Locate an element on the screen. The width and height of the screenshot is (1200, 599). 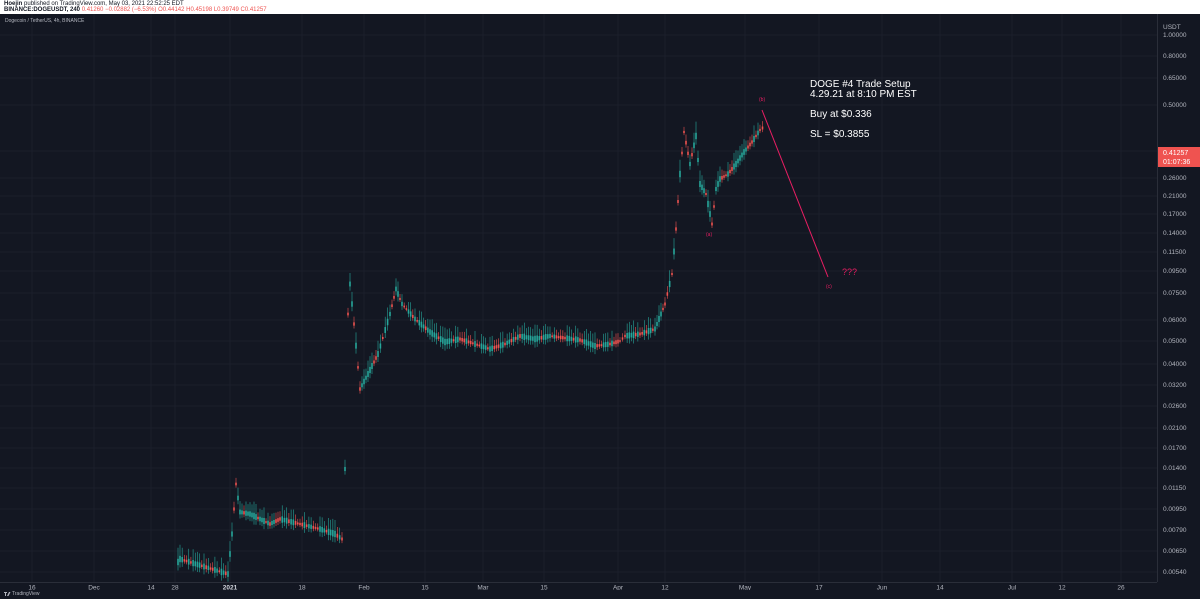
price-tick-label: 0.09500 is located at coordinates (1175, 271).